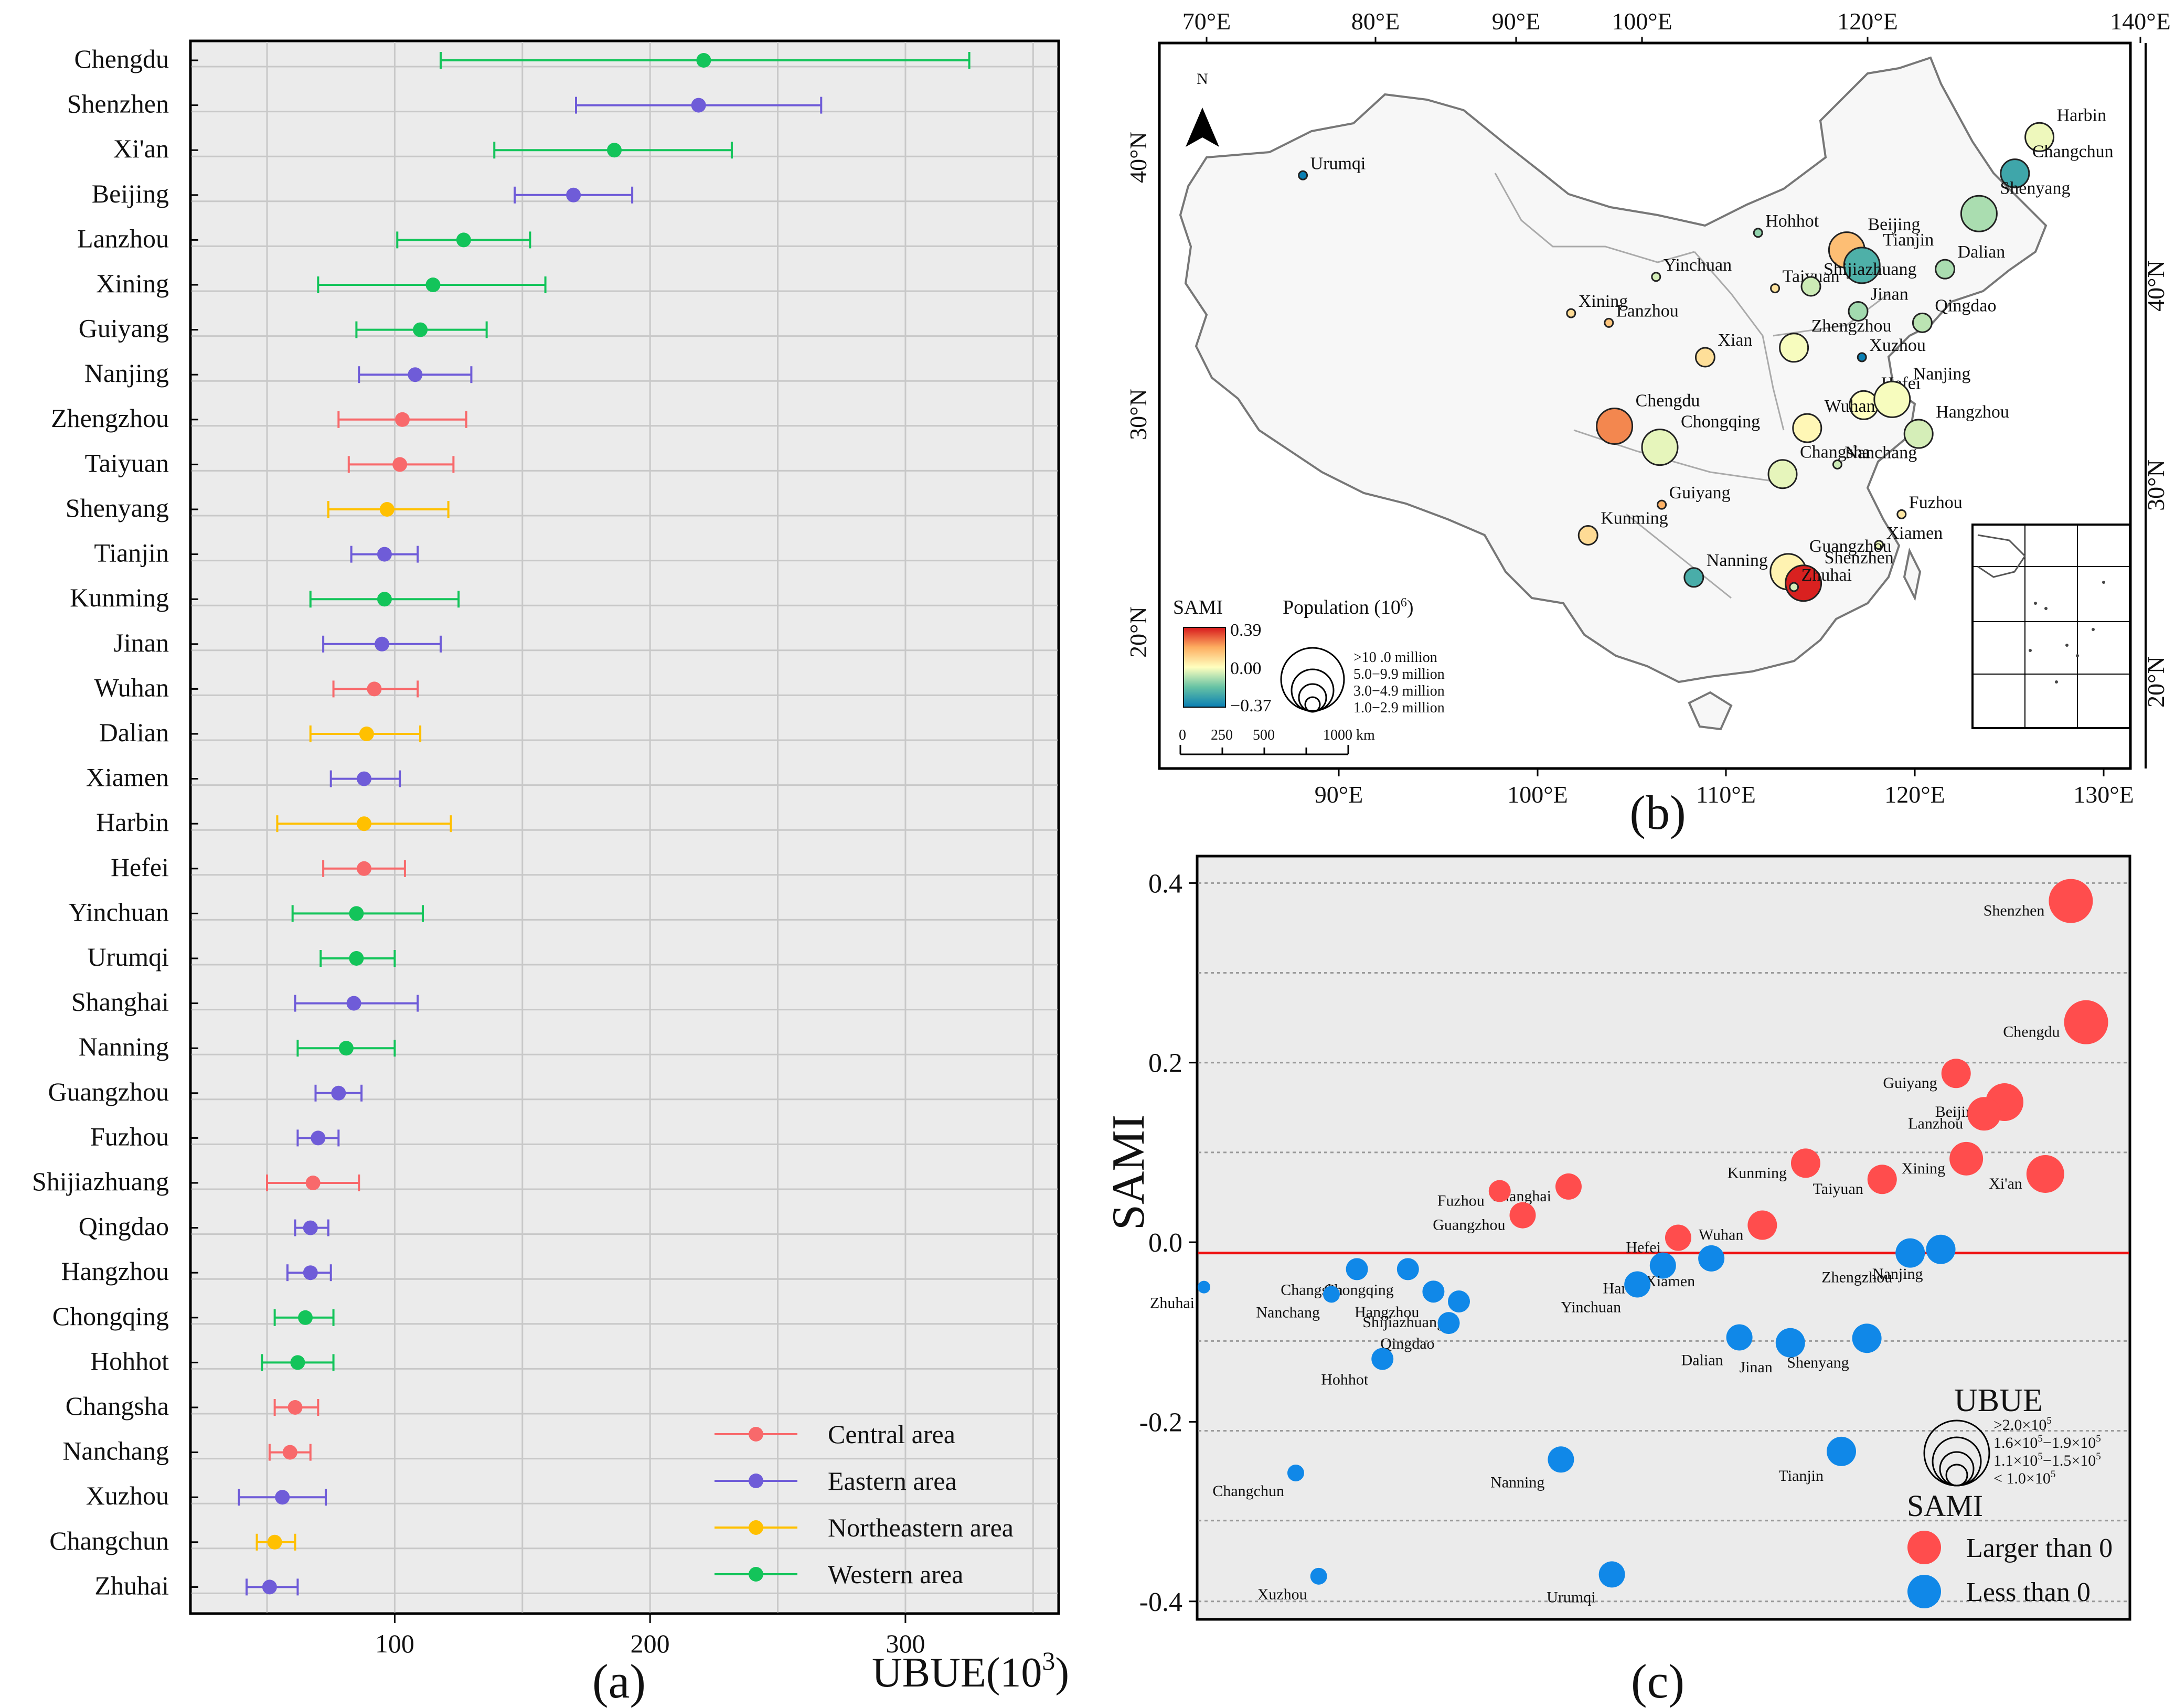 This screenshot has width=2175, height=1708. Describe the element at coordinates (2081, 115) in the screenshot. I see `map-label-harbin: Harbin` at that location.